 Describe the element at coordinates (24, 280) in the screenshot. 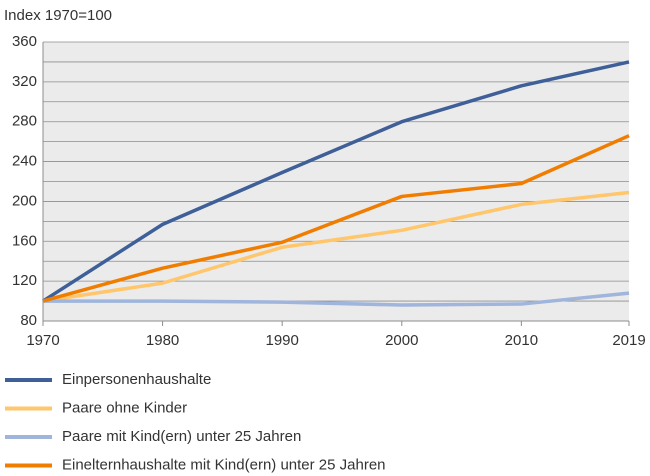

I see `y-tick-label: 120` at that location.